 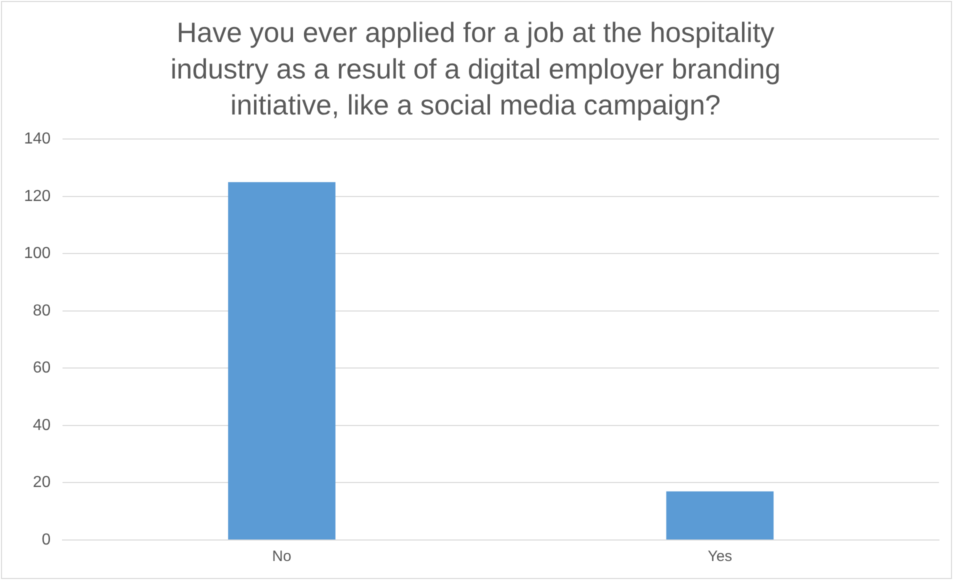 I want to click on y-tick-label: 0, so click(x=46, y=539).